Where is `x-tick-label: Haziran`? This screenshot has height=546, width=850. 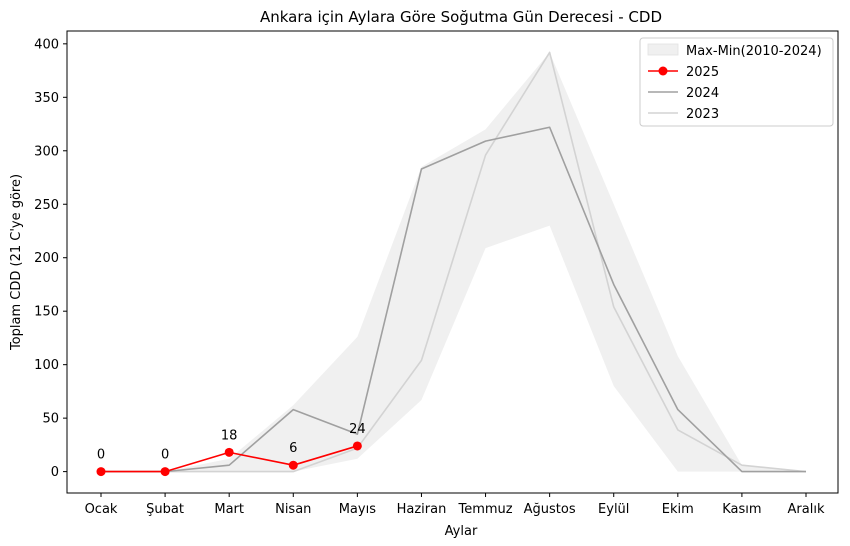
x-tick-label: Haziran is located at coordinates (422, 509).